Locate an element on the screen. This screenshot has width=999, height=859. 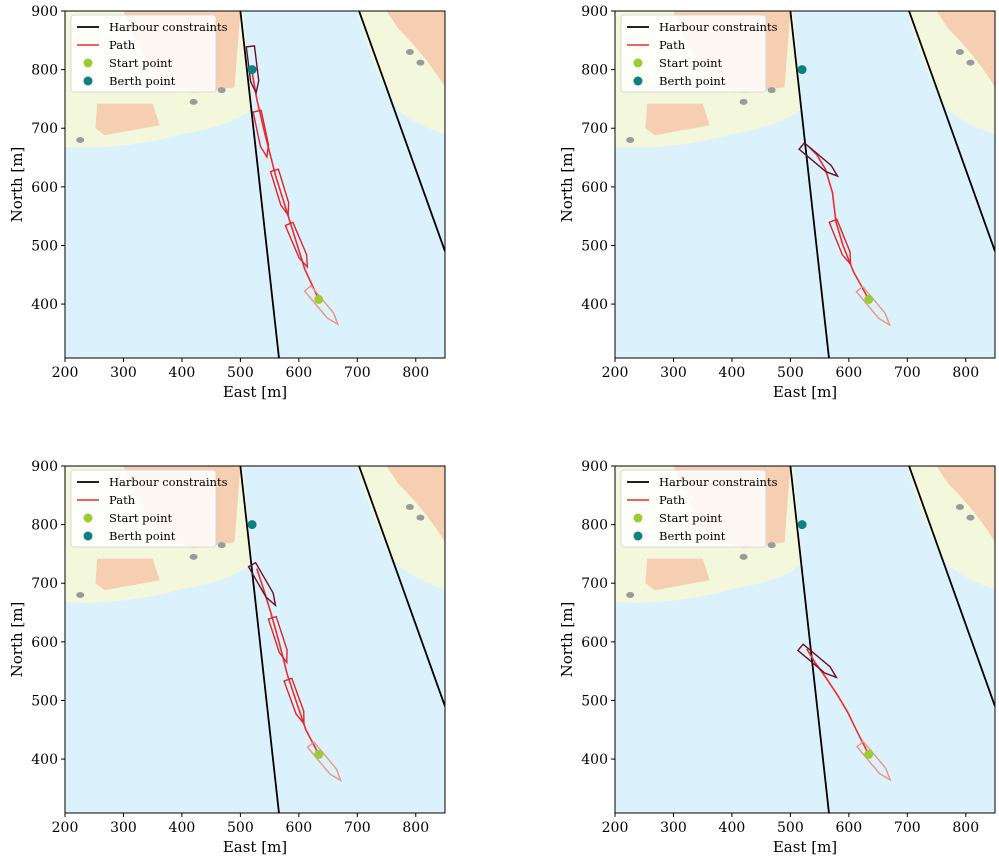
legend-label: Start point is located at coordinates (140, 63).